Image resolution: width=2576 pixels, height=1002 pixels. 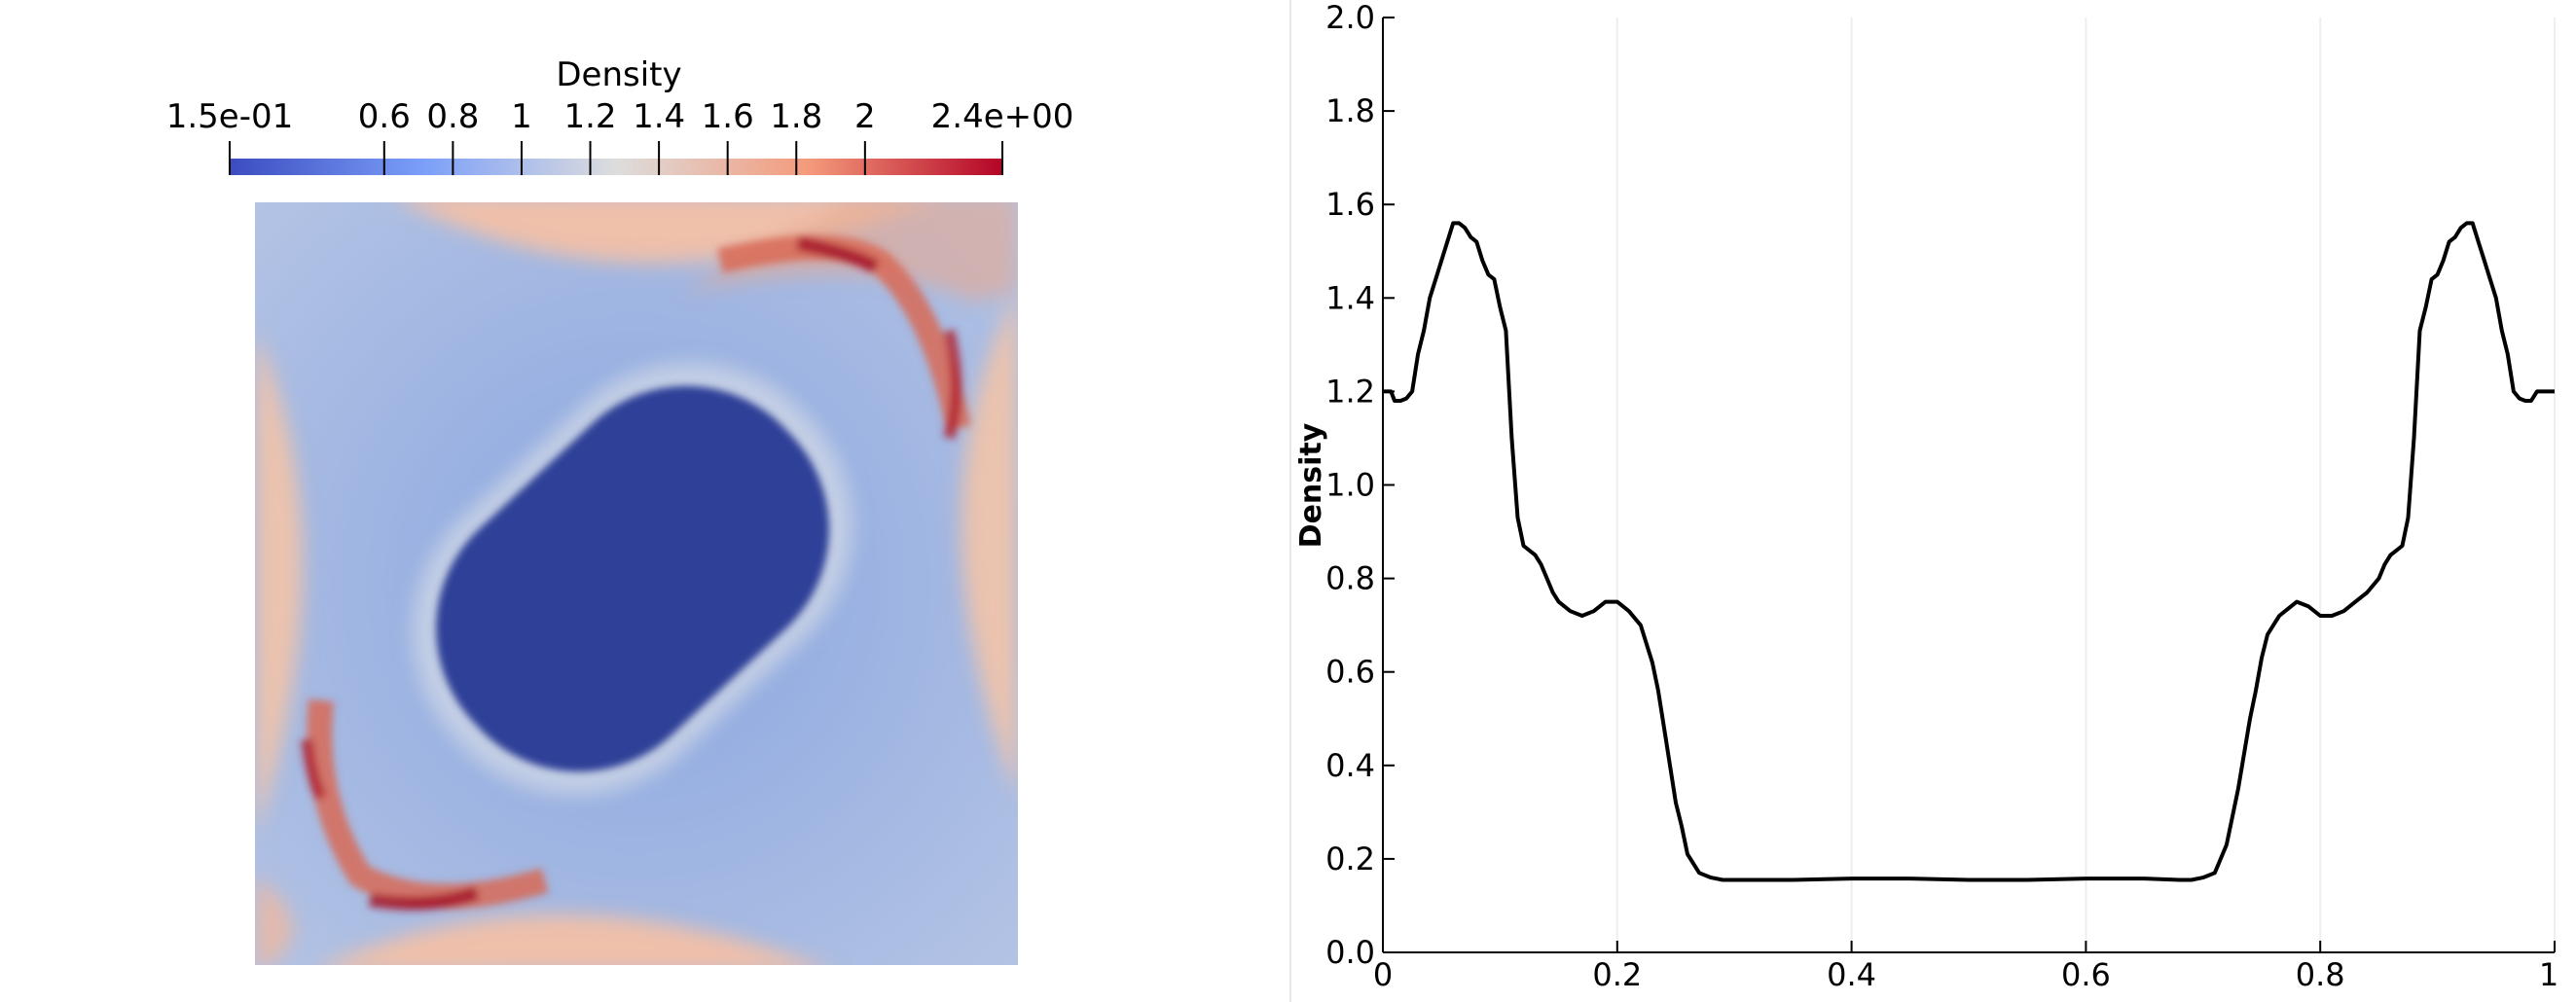 I want to click on y-tick-label: 0.4, so click(x=1350, y=765).